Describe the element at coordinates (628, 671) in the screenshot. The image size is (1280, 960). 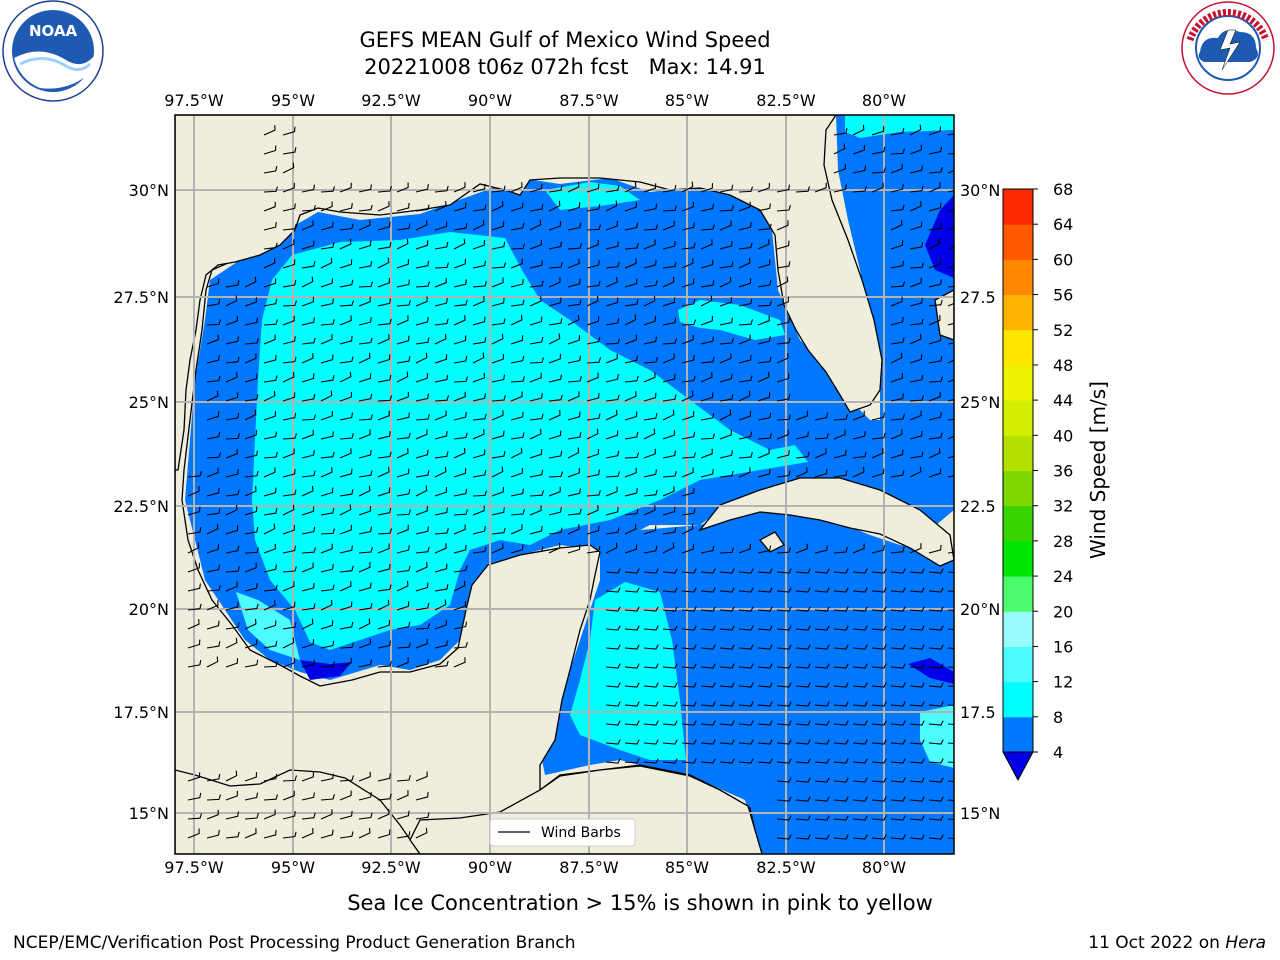
I see `yucatan-cyan` at that location.